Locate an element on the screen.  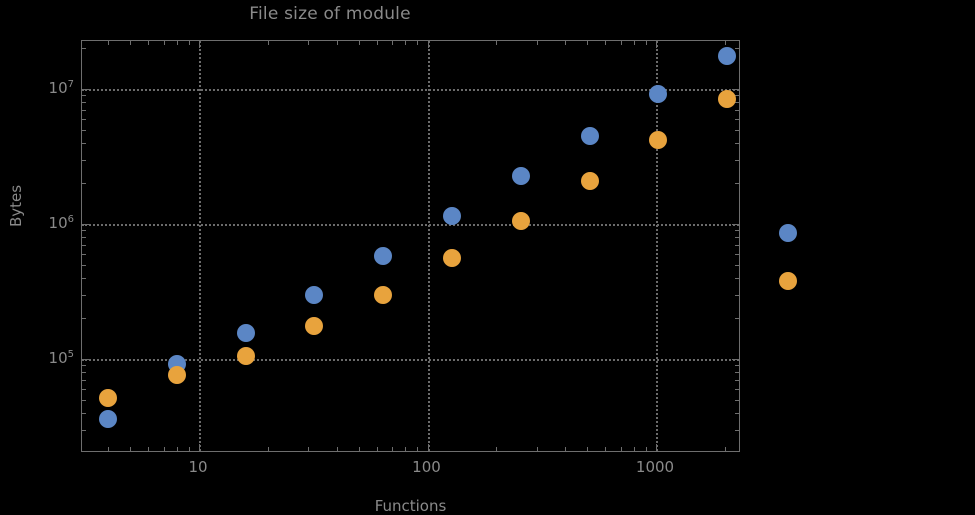
gridline-horizontal-1e7 is located at coordinates (410, 90).